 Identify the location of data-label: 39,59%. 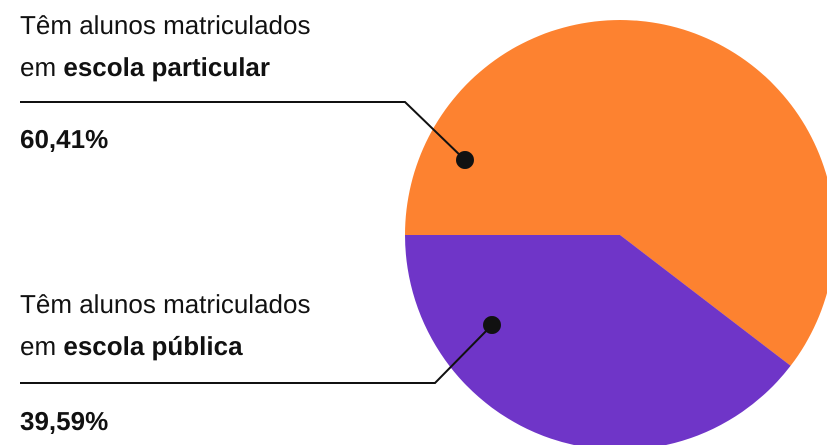
(64, 421).